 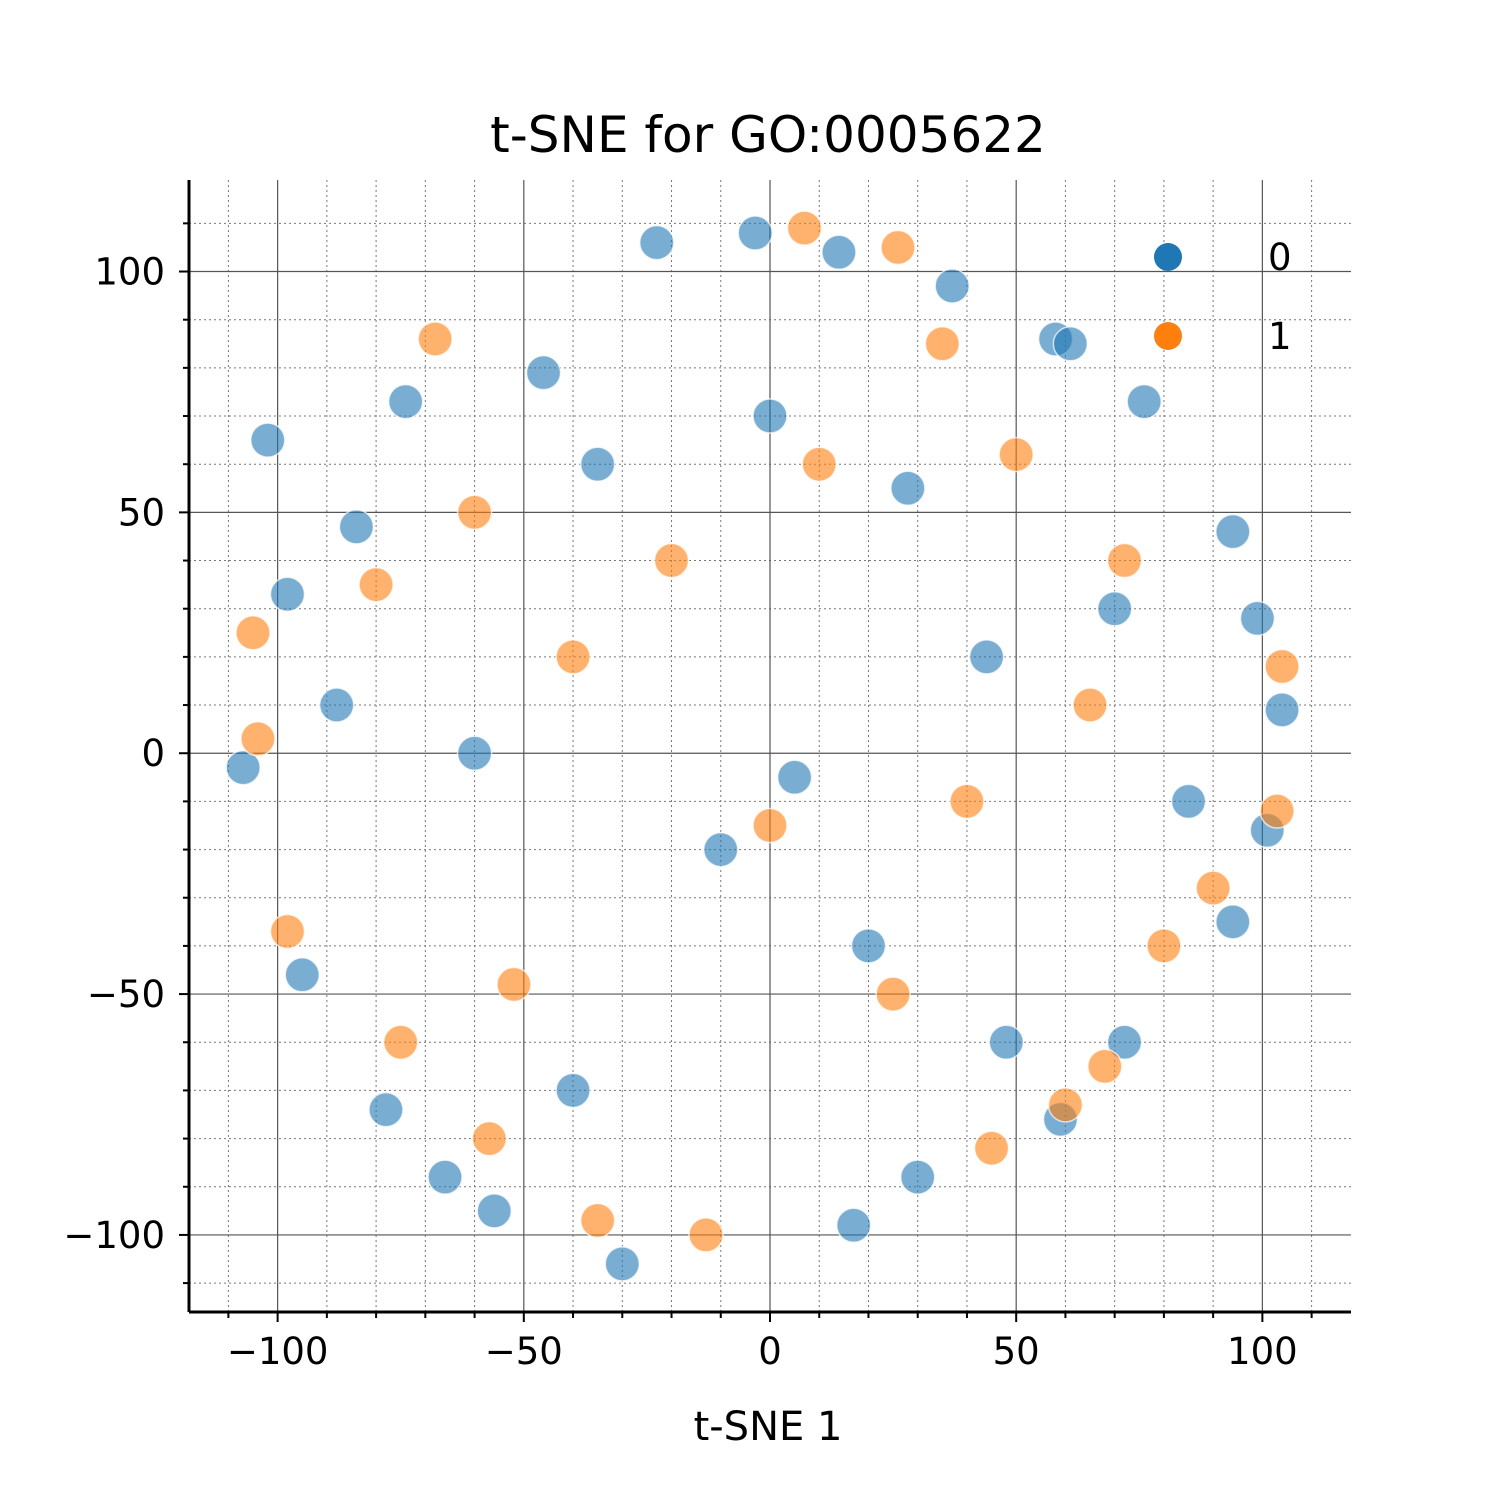 I want to click on y-tick-label: 0, so click(x=153, y=753).